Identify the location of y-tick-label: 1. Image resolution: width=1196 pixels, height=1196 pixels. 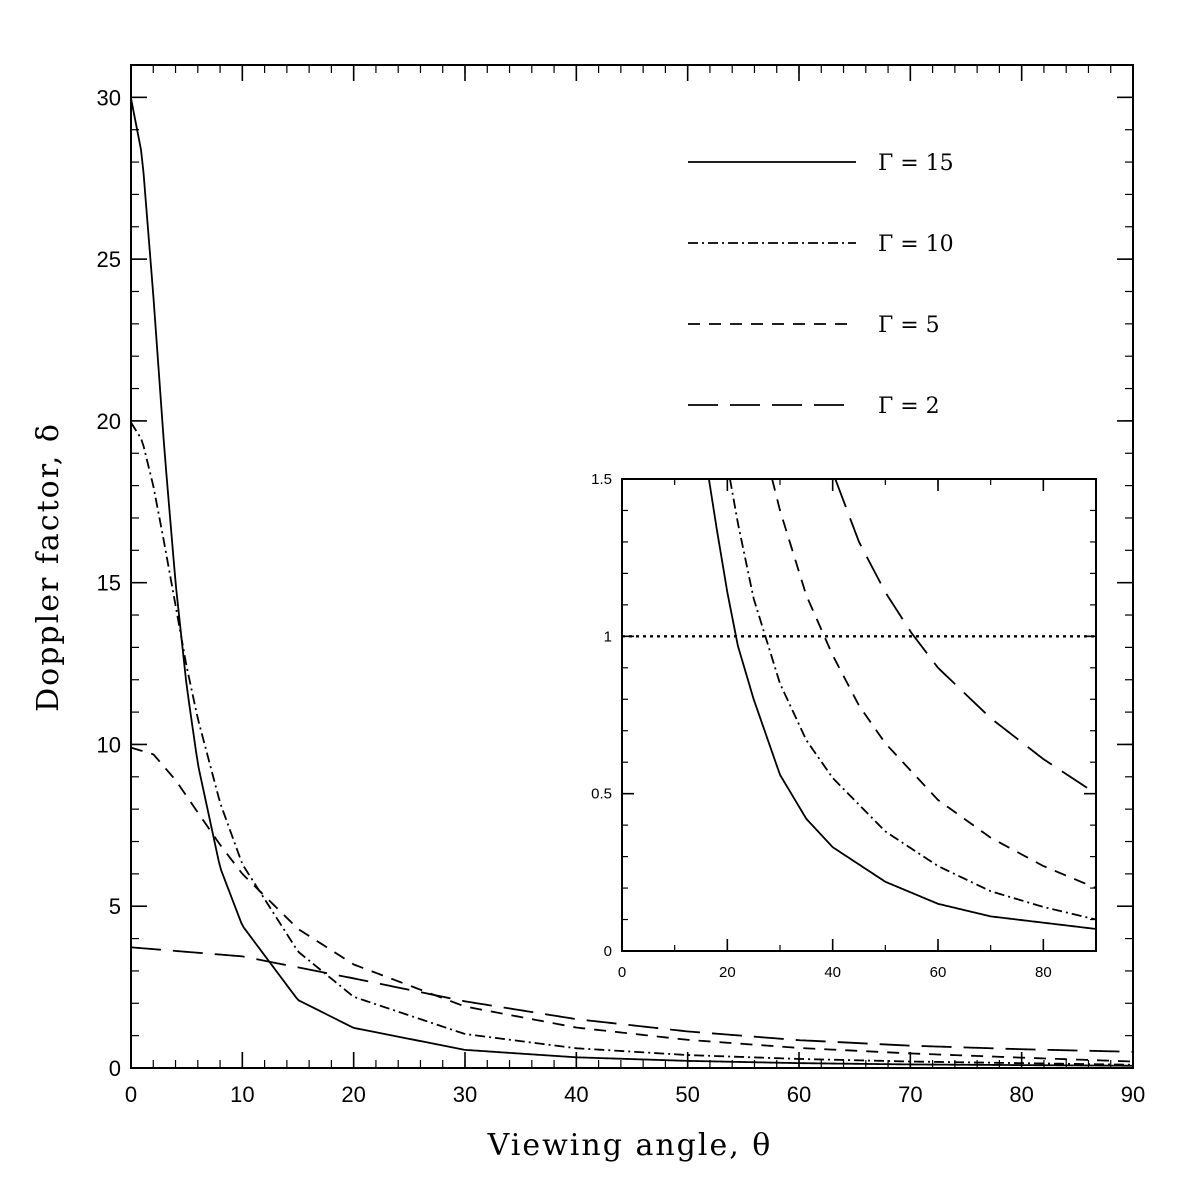
(608, 636).